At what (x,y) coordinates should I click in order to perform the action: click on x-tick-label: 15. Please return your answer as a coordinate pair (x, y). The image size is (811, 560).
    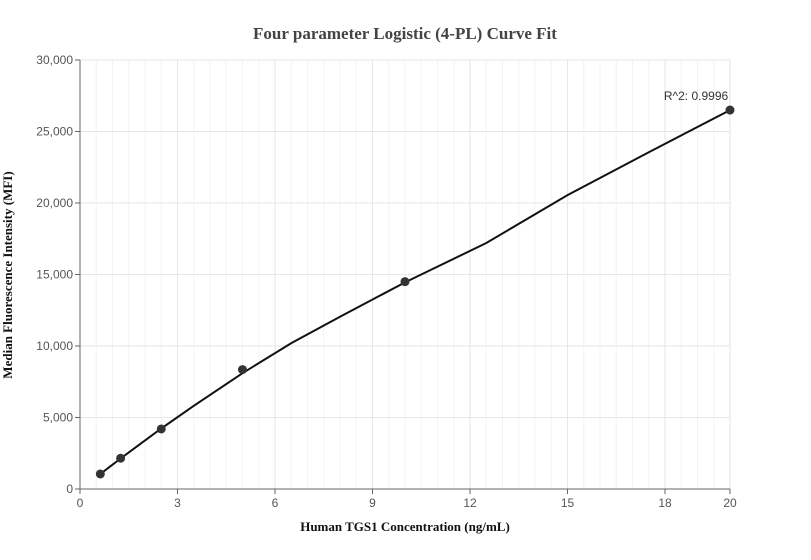
    Looking at the image, I should click on (568, 503).